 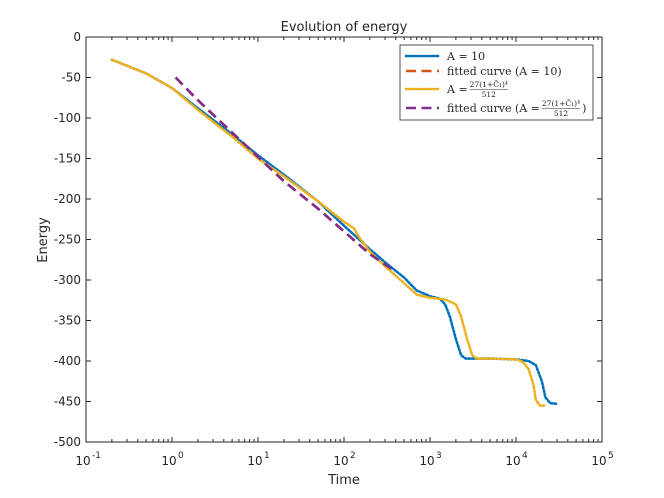 What do you see at coordinates (67, 240) in the screenshot?
I see `y-tick-label: -250` at bounding box center [67, 240].